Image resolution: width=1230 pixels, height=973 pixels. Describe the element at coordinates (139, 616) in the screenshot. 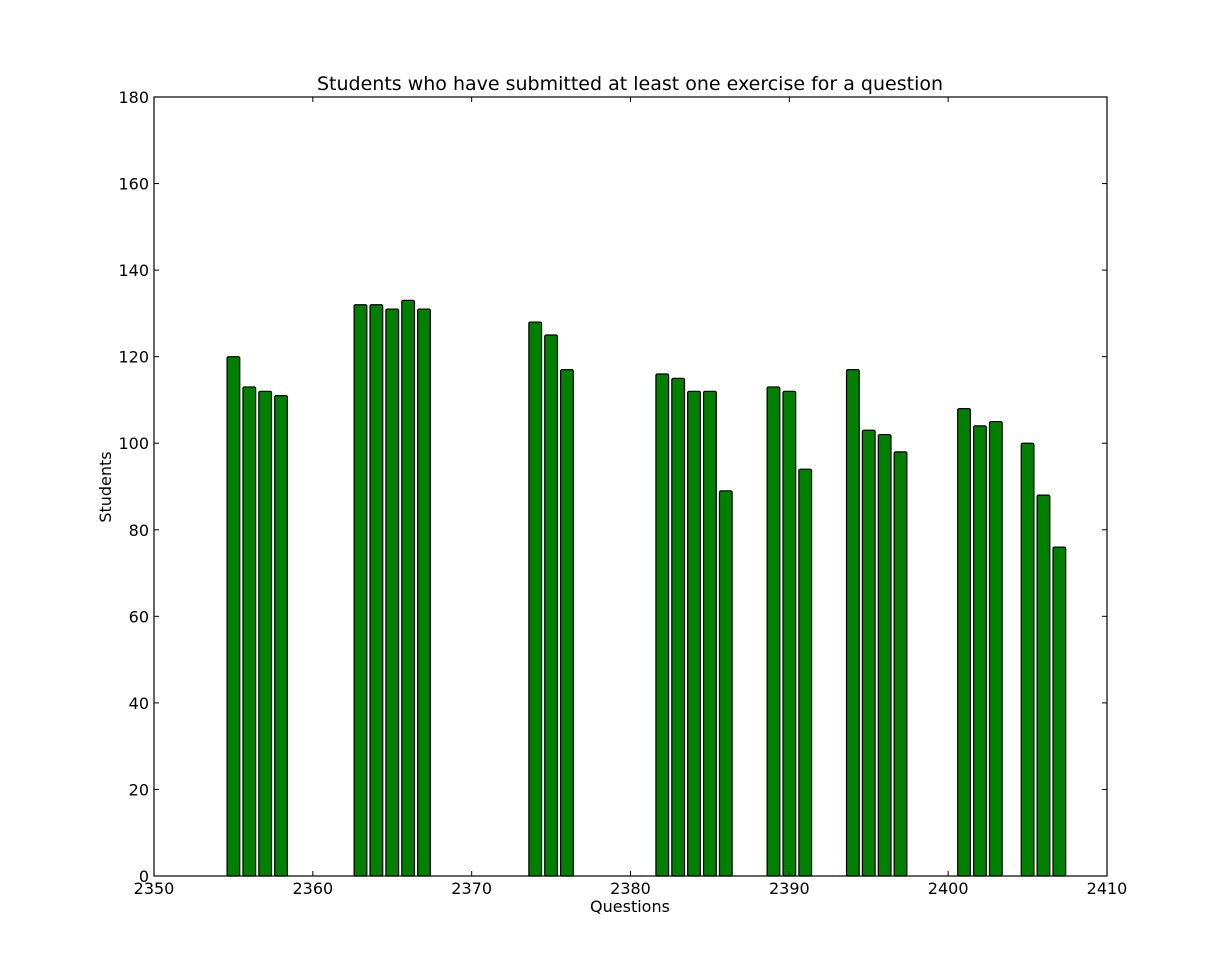

I see `y-tick-label-60: 60` at that location.